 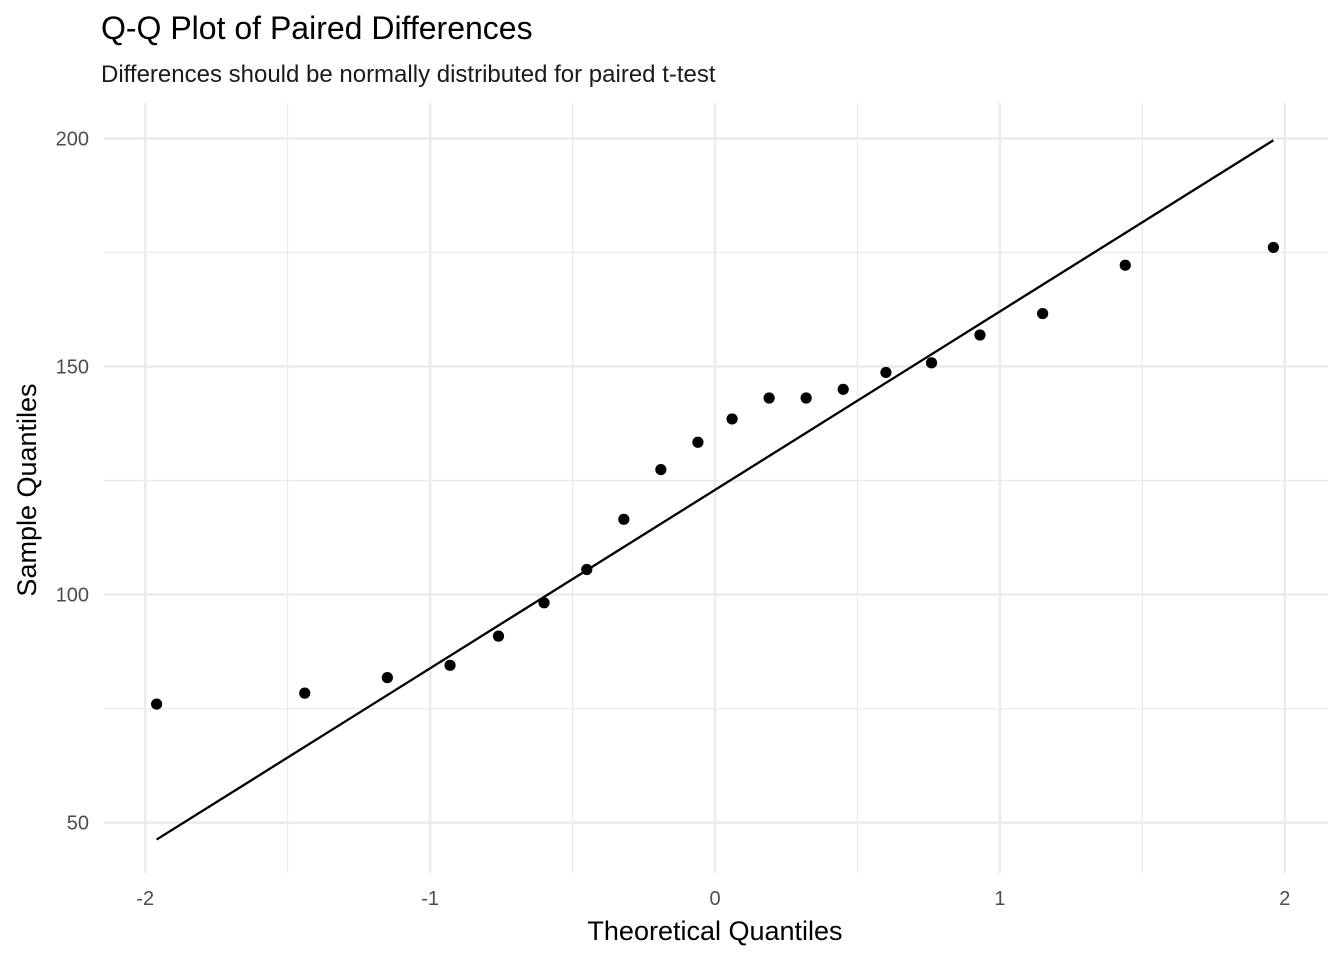 I want to click on y-tick-label: 200, so click(x=72, y=139).